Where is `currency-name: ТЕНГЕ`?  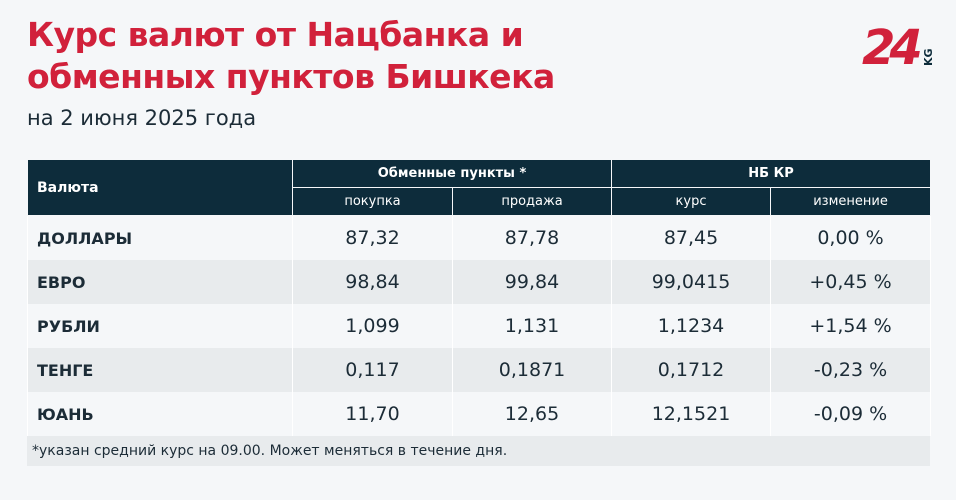 currency-name: ТЕНГЕ is located at coordinates (160, 370).